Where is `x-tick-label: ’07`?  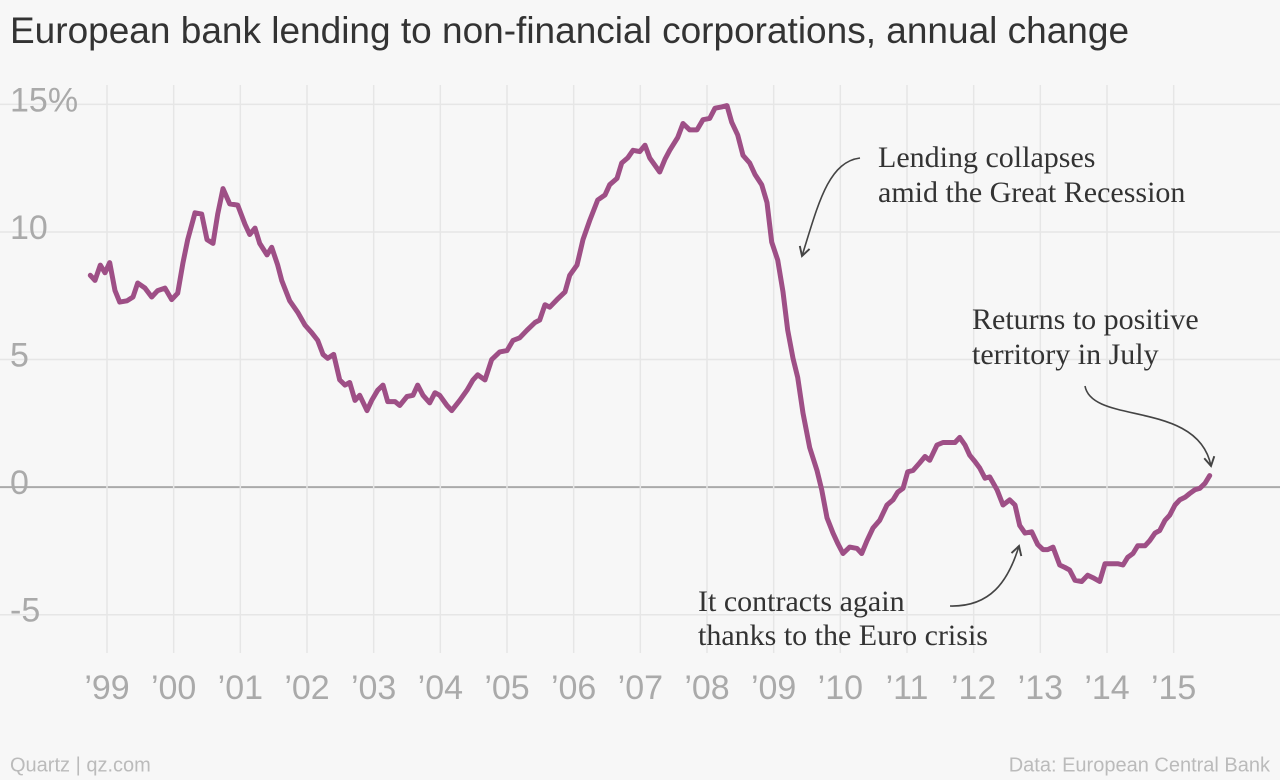 x-tick-label: ’07 is located at coordinates (640, 688).